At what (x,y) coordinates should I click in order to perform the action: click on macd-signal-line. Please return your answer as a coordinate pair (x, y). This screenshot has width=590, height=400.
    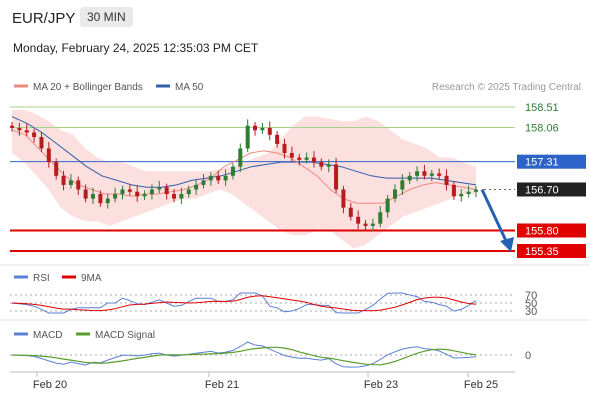
    Looking at the image, I should click on (244, 356).